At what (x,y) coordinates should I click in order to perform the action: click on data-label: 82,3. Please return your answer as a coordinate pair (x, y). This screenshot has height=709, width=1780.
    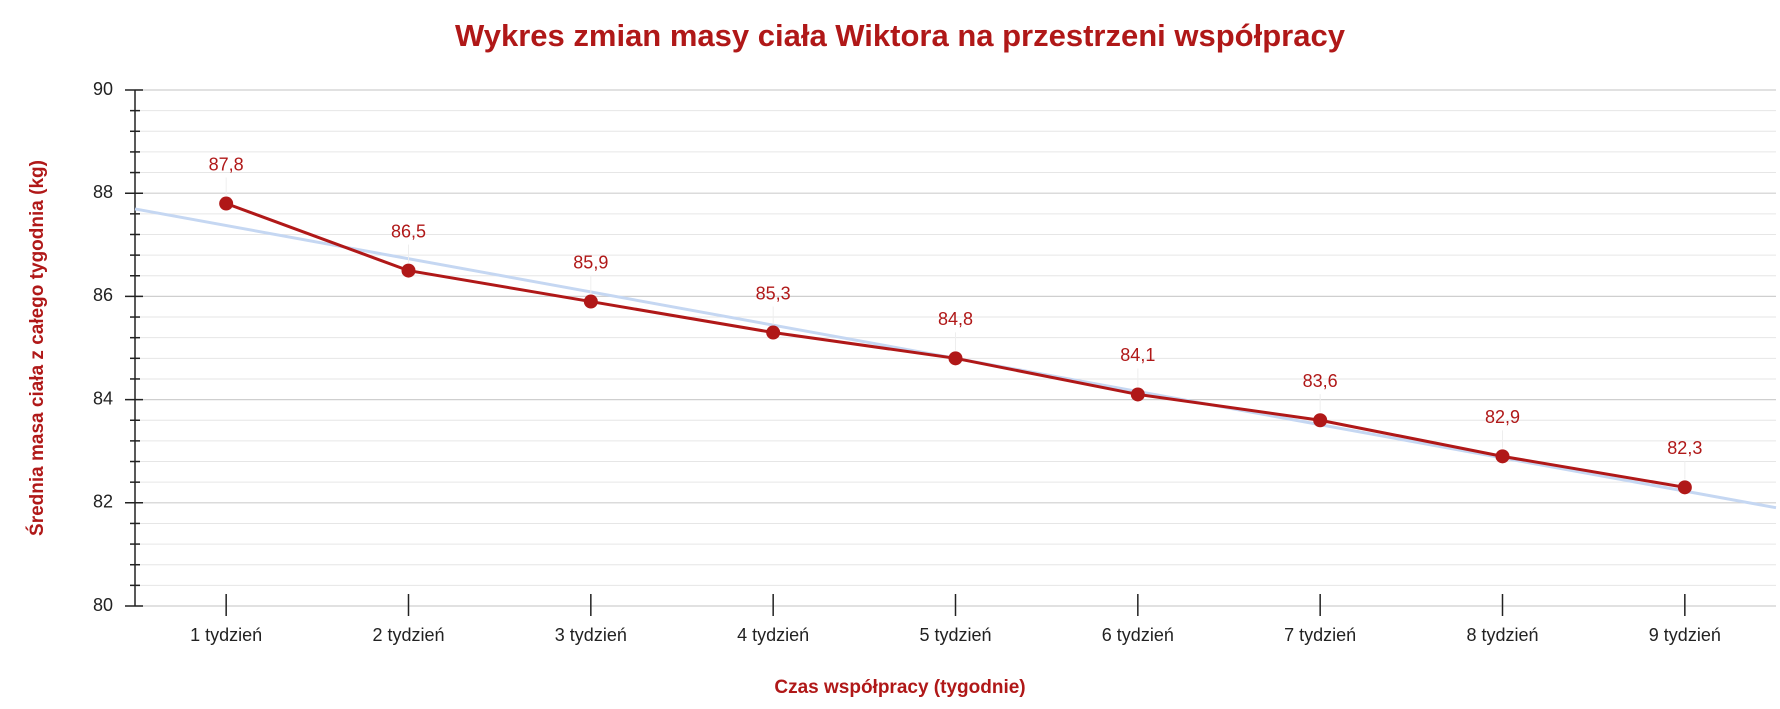
    Looking at the image, I should click on (1684, 448).